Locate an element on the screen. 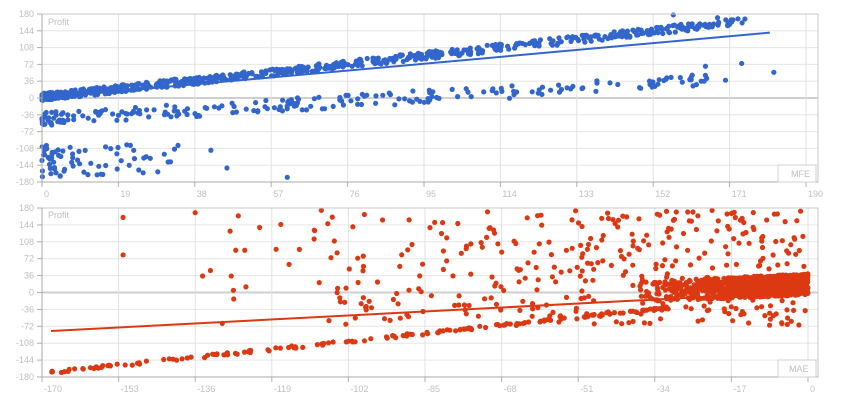 The image size is (860, 400). x-tick-label: -17 is located at coordinates (739, 389).